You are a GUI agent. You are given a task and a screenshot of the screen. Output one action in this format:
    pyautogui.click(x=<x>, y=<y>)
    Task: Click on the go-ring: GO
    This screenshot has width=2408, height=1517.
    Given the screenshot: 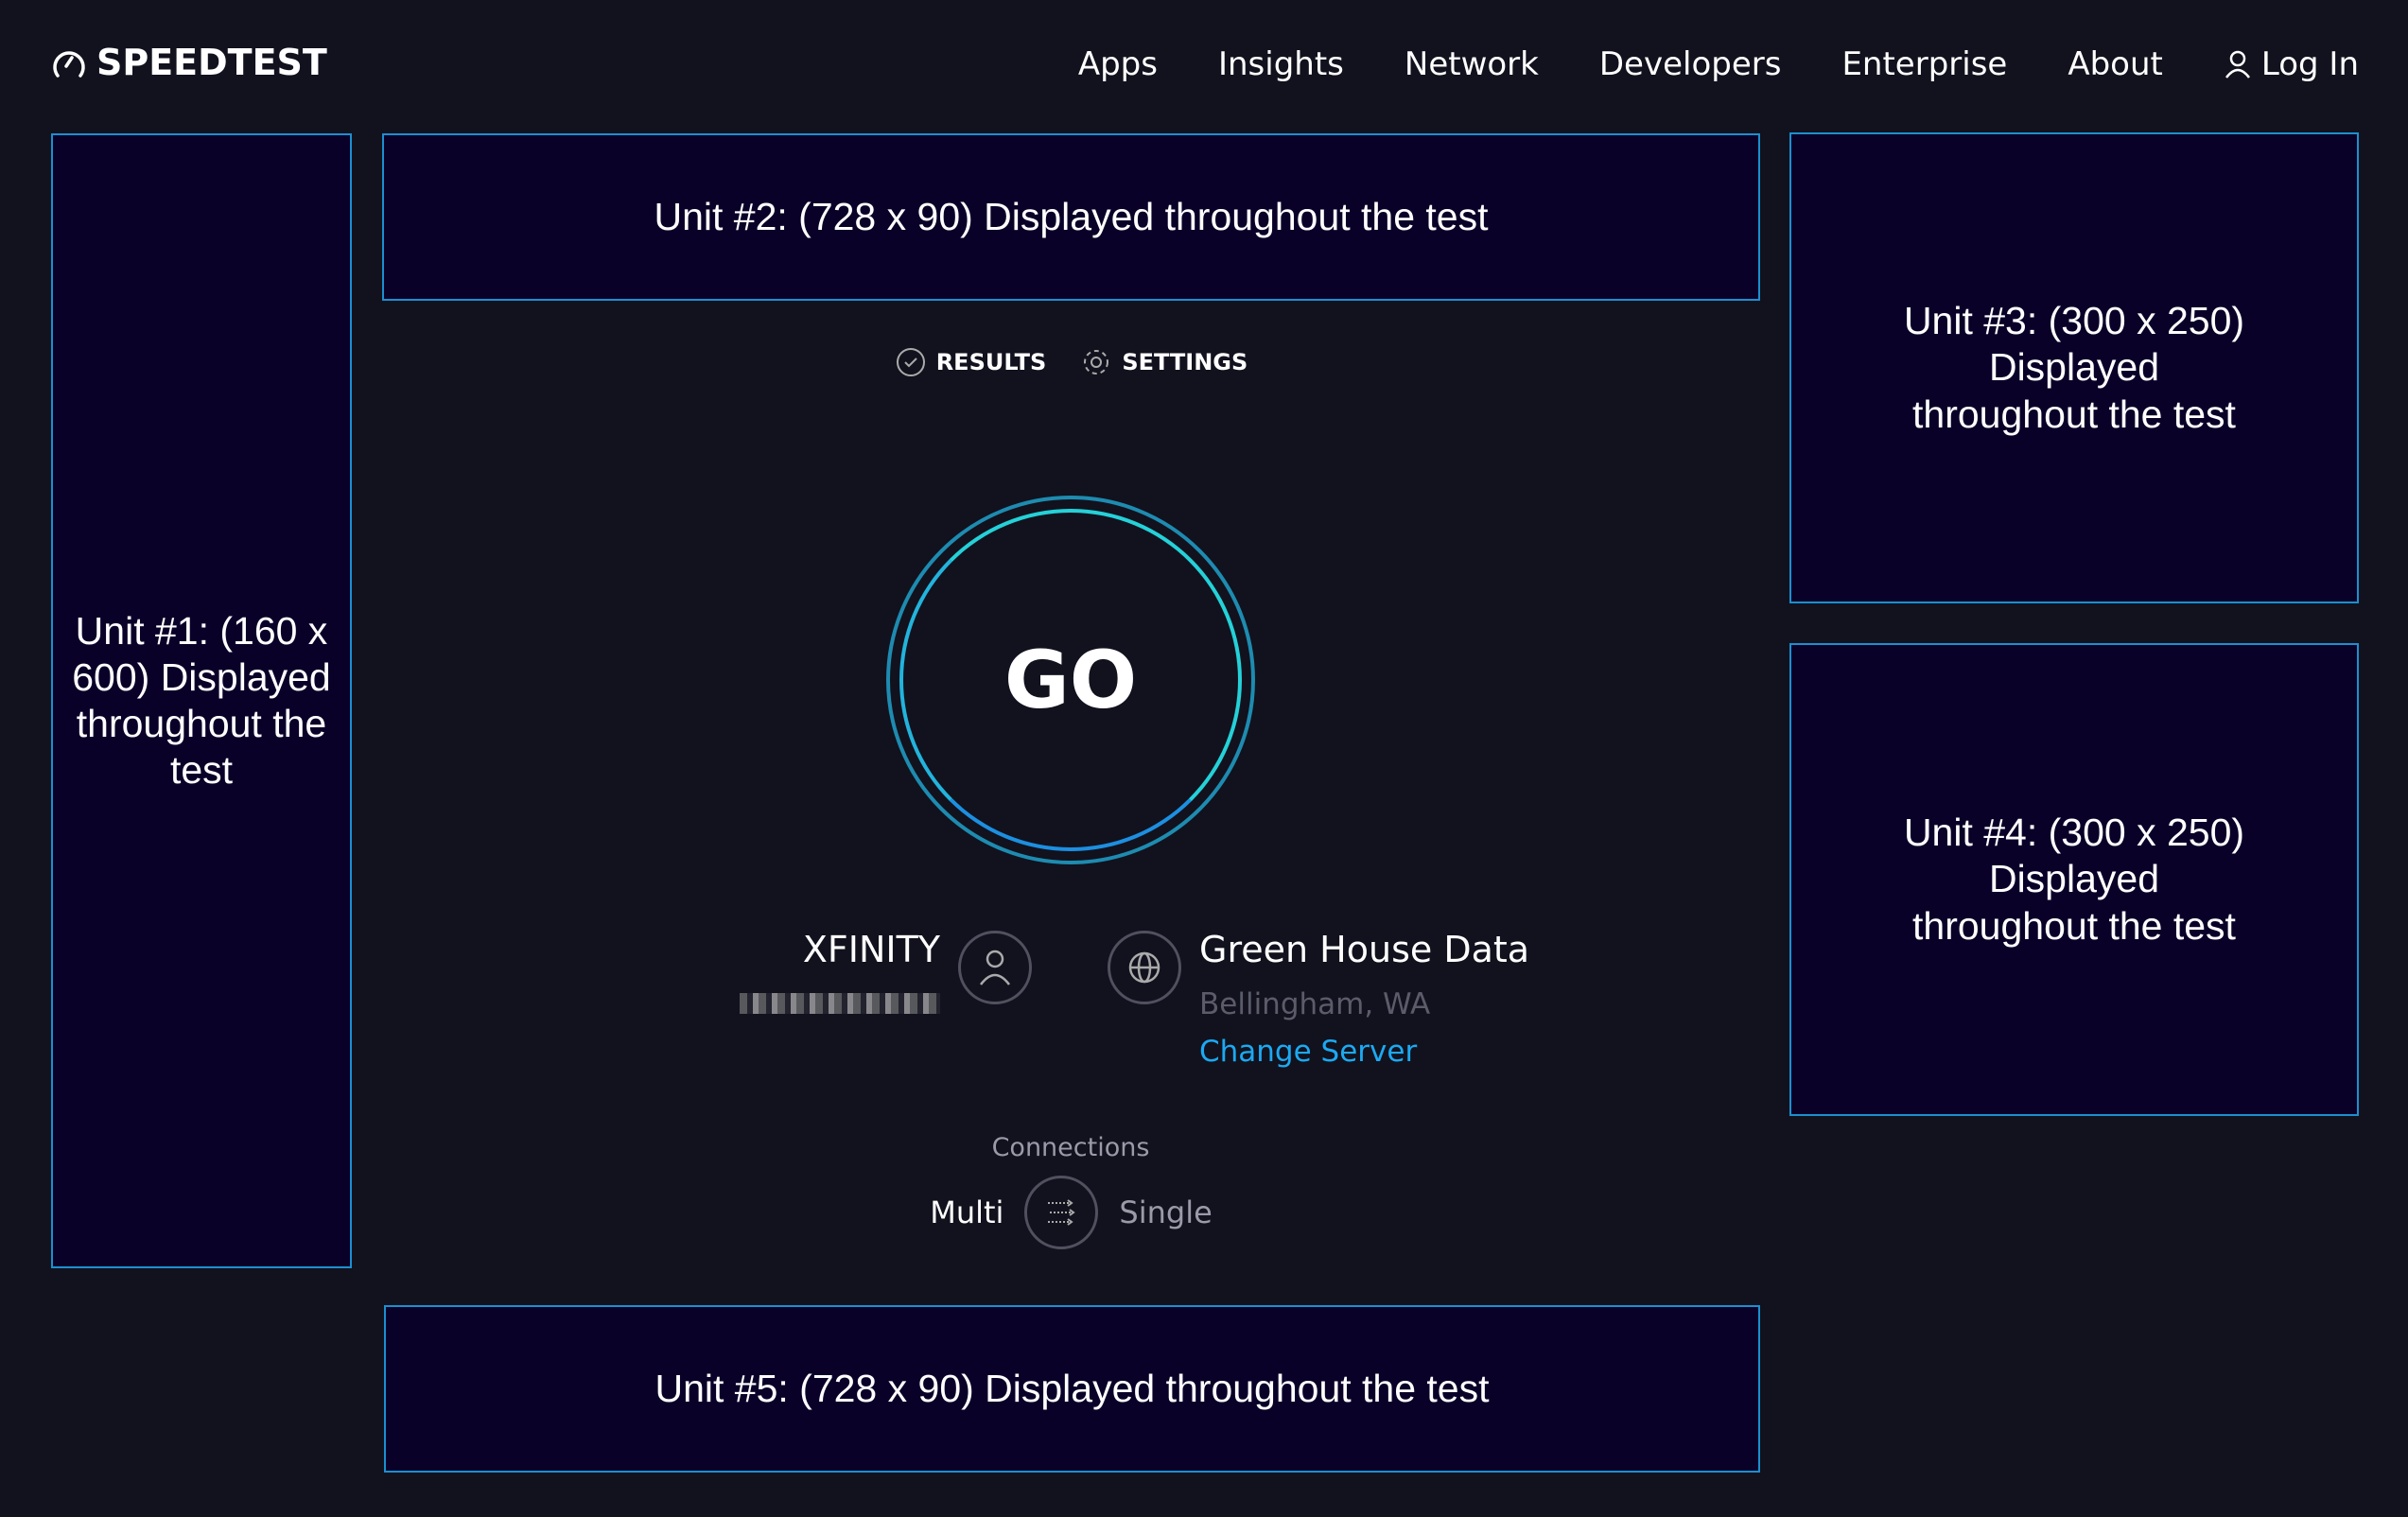 What is the action you would take?
    pyautogui.click(x=1070, y=680)
    